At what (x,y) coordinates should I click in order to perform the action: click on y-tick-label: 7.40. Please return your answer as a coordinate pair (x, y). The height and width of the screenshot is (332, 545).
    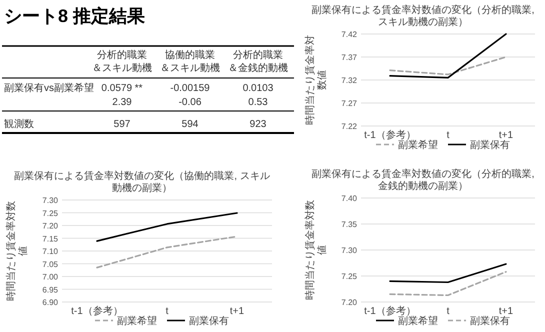
    Looking at the image, I should click on (349, 198).